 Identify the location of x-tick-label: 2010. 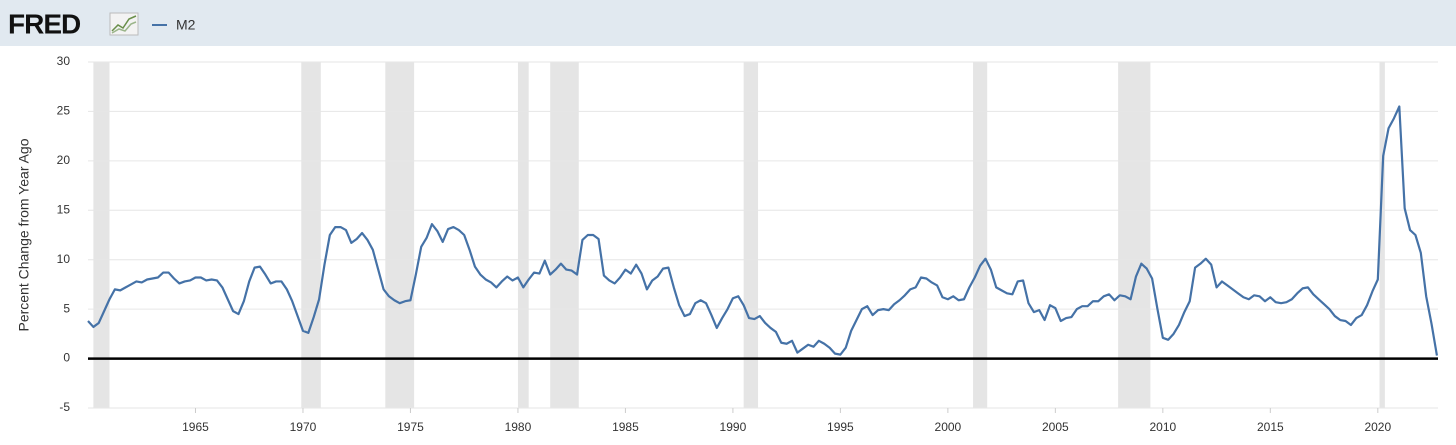
(1162, 427).